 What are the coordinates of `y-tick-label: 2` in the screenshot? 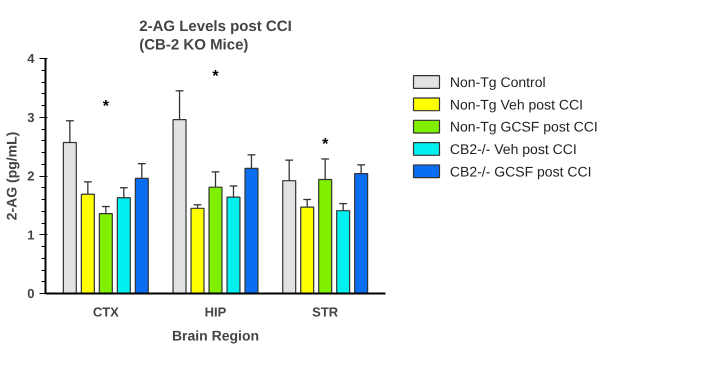 It's located at (31, 176).